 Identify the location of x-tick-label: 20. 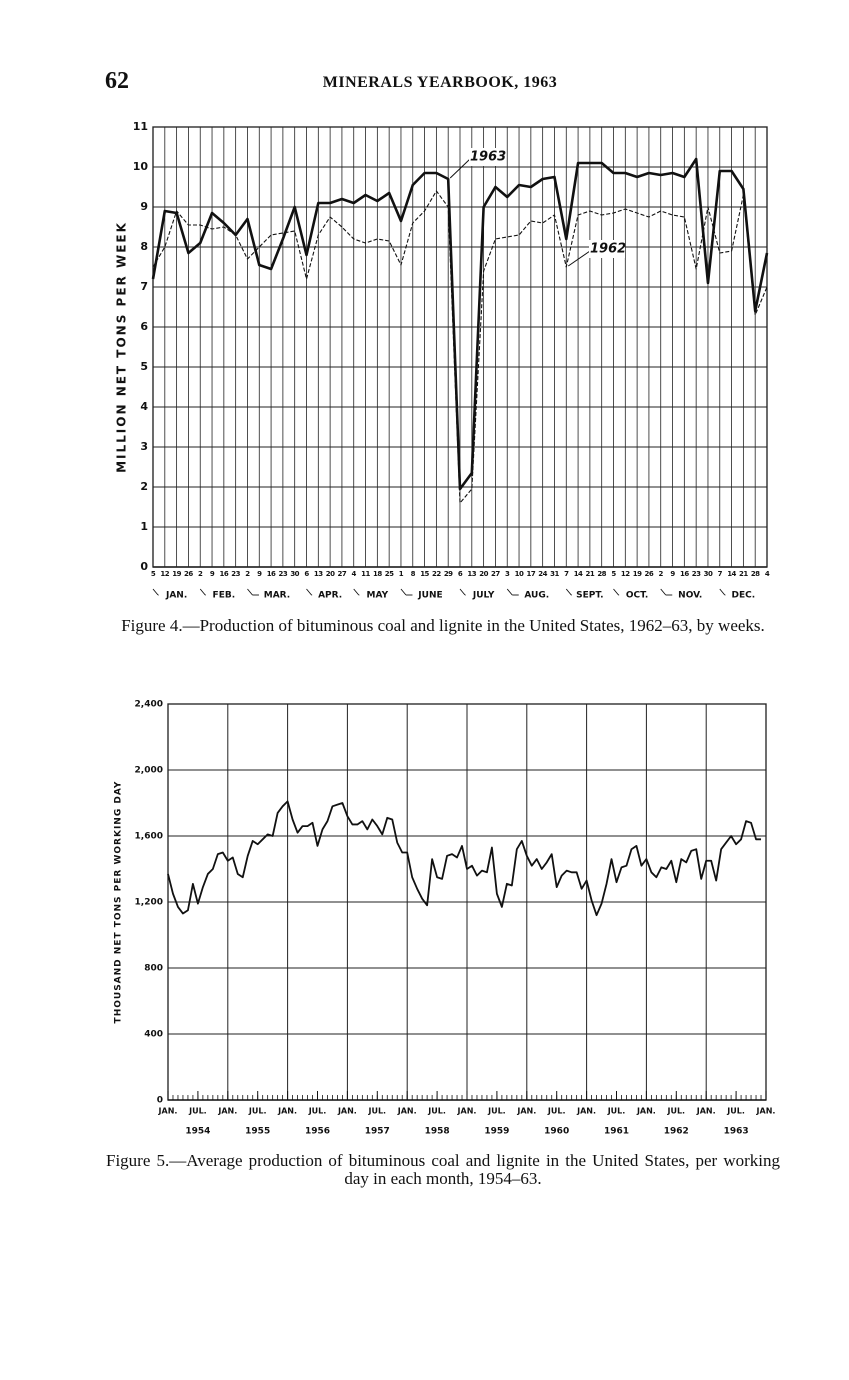
(330, 574).